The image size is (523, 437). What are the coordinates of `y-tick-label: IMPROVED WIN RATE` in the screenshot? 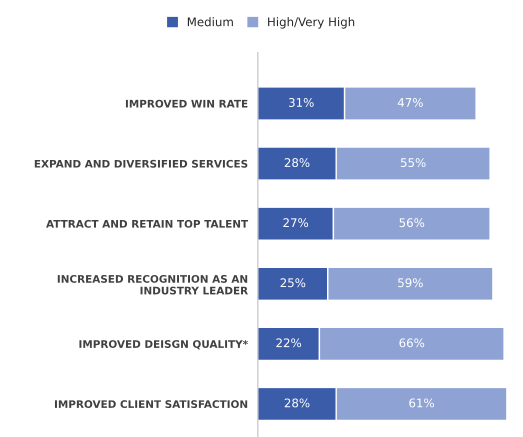 It's located at (187, 104).